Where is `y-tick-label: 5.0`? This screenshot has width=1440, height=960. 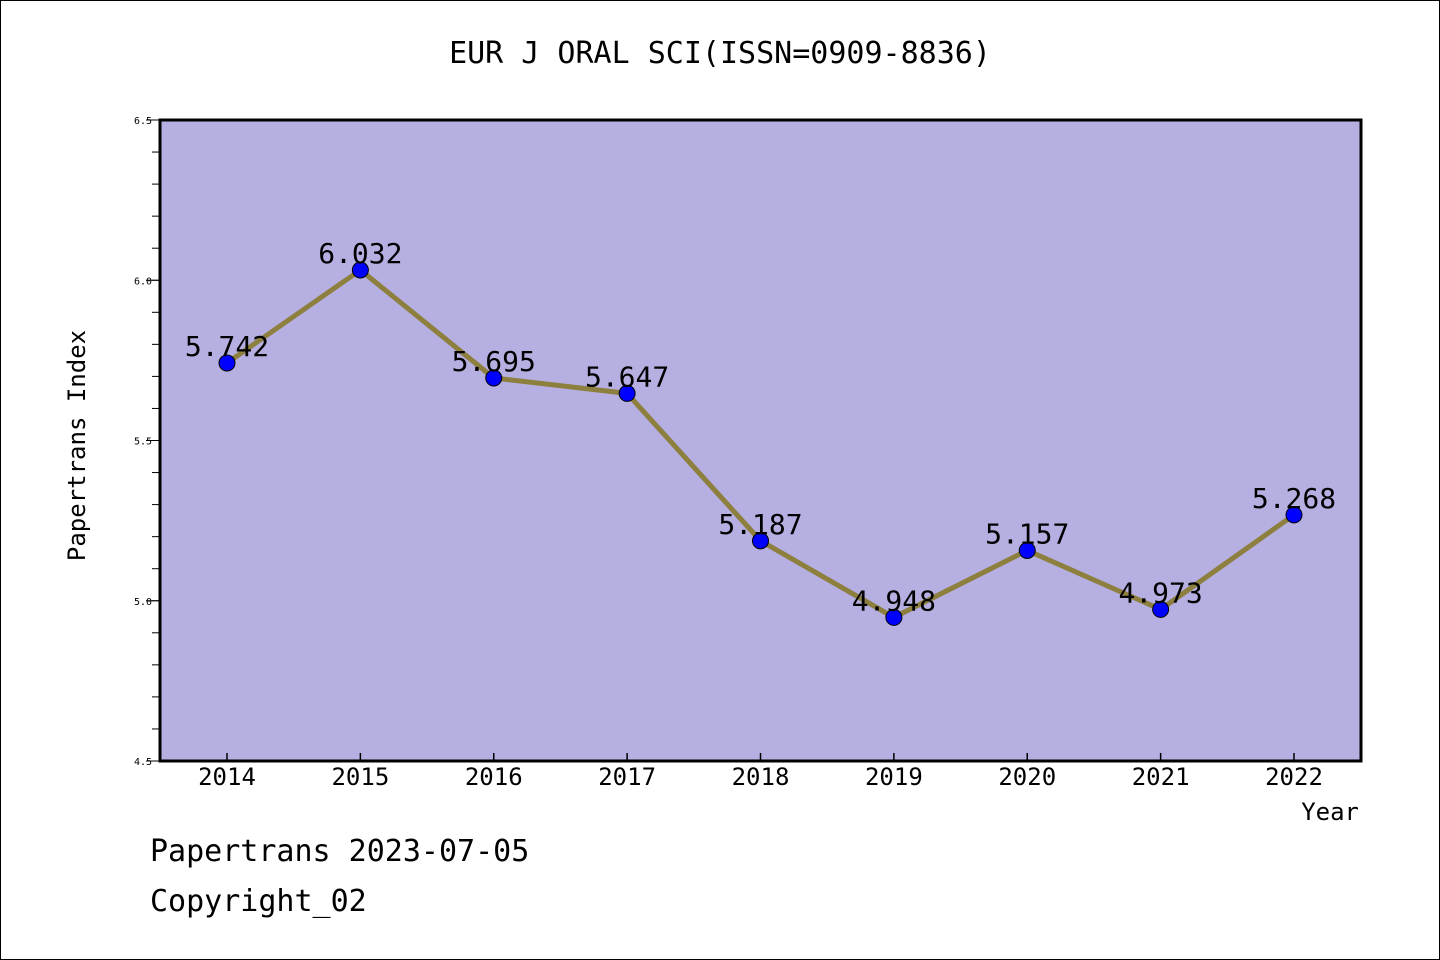
y-tick-label: 5.0 is located at coordinates (143, 602).